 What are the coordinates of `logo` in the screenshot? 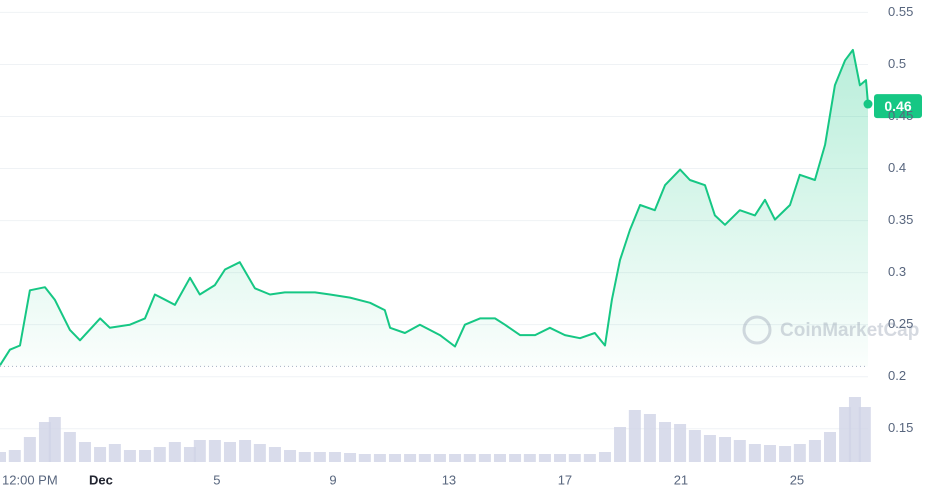 It's located at (757, 330).